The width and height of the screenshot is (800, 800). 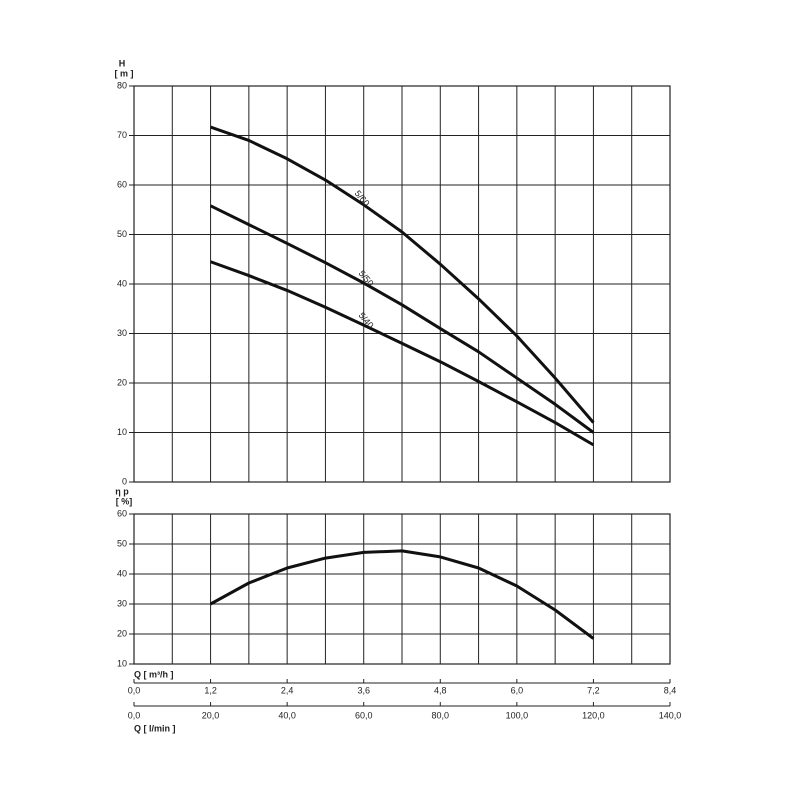 I want to click on y-axis-unit: [ m ], so click(x=124, y=73).